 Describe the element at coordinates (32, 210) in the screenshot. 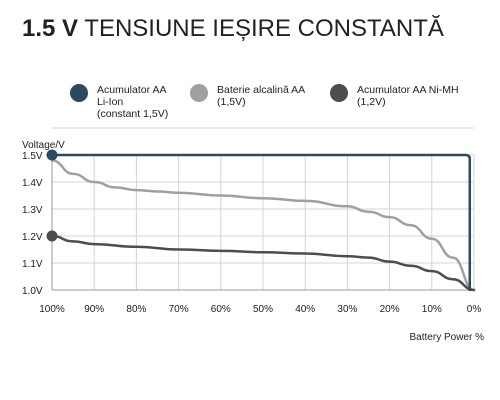

I see `y-tick-label: 1.3V` at that location.